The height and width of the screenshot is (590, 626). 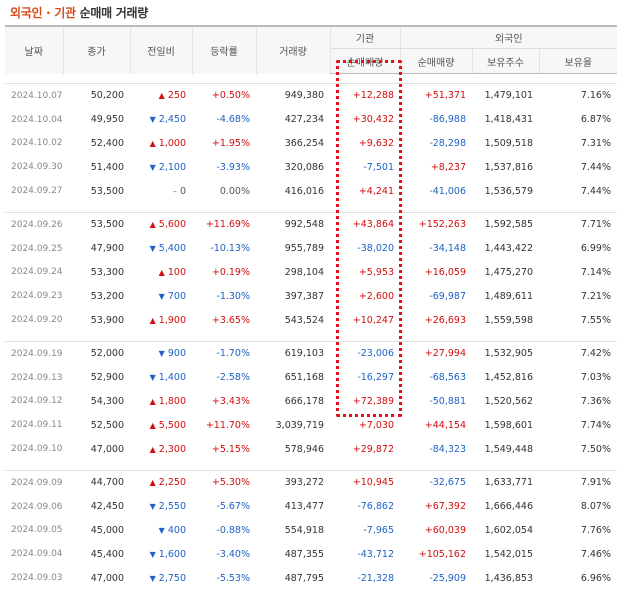 What do you see at coordinates (442, 554) in the screenshot?
I see `foreign-net-cell: +105,162` at bounding box center [442, 554].